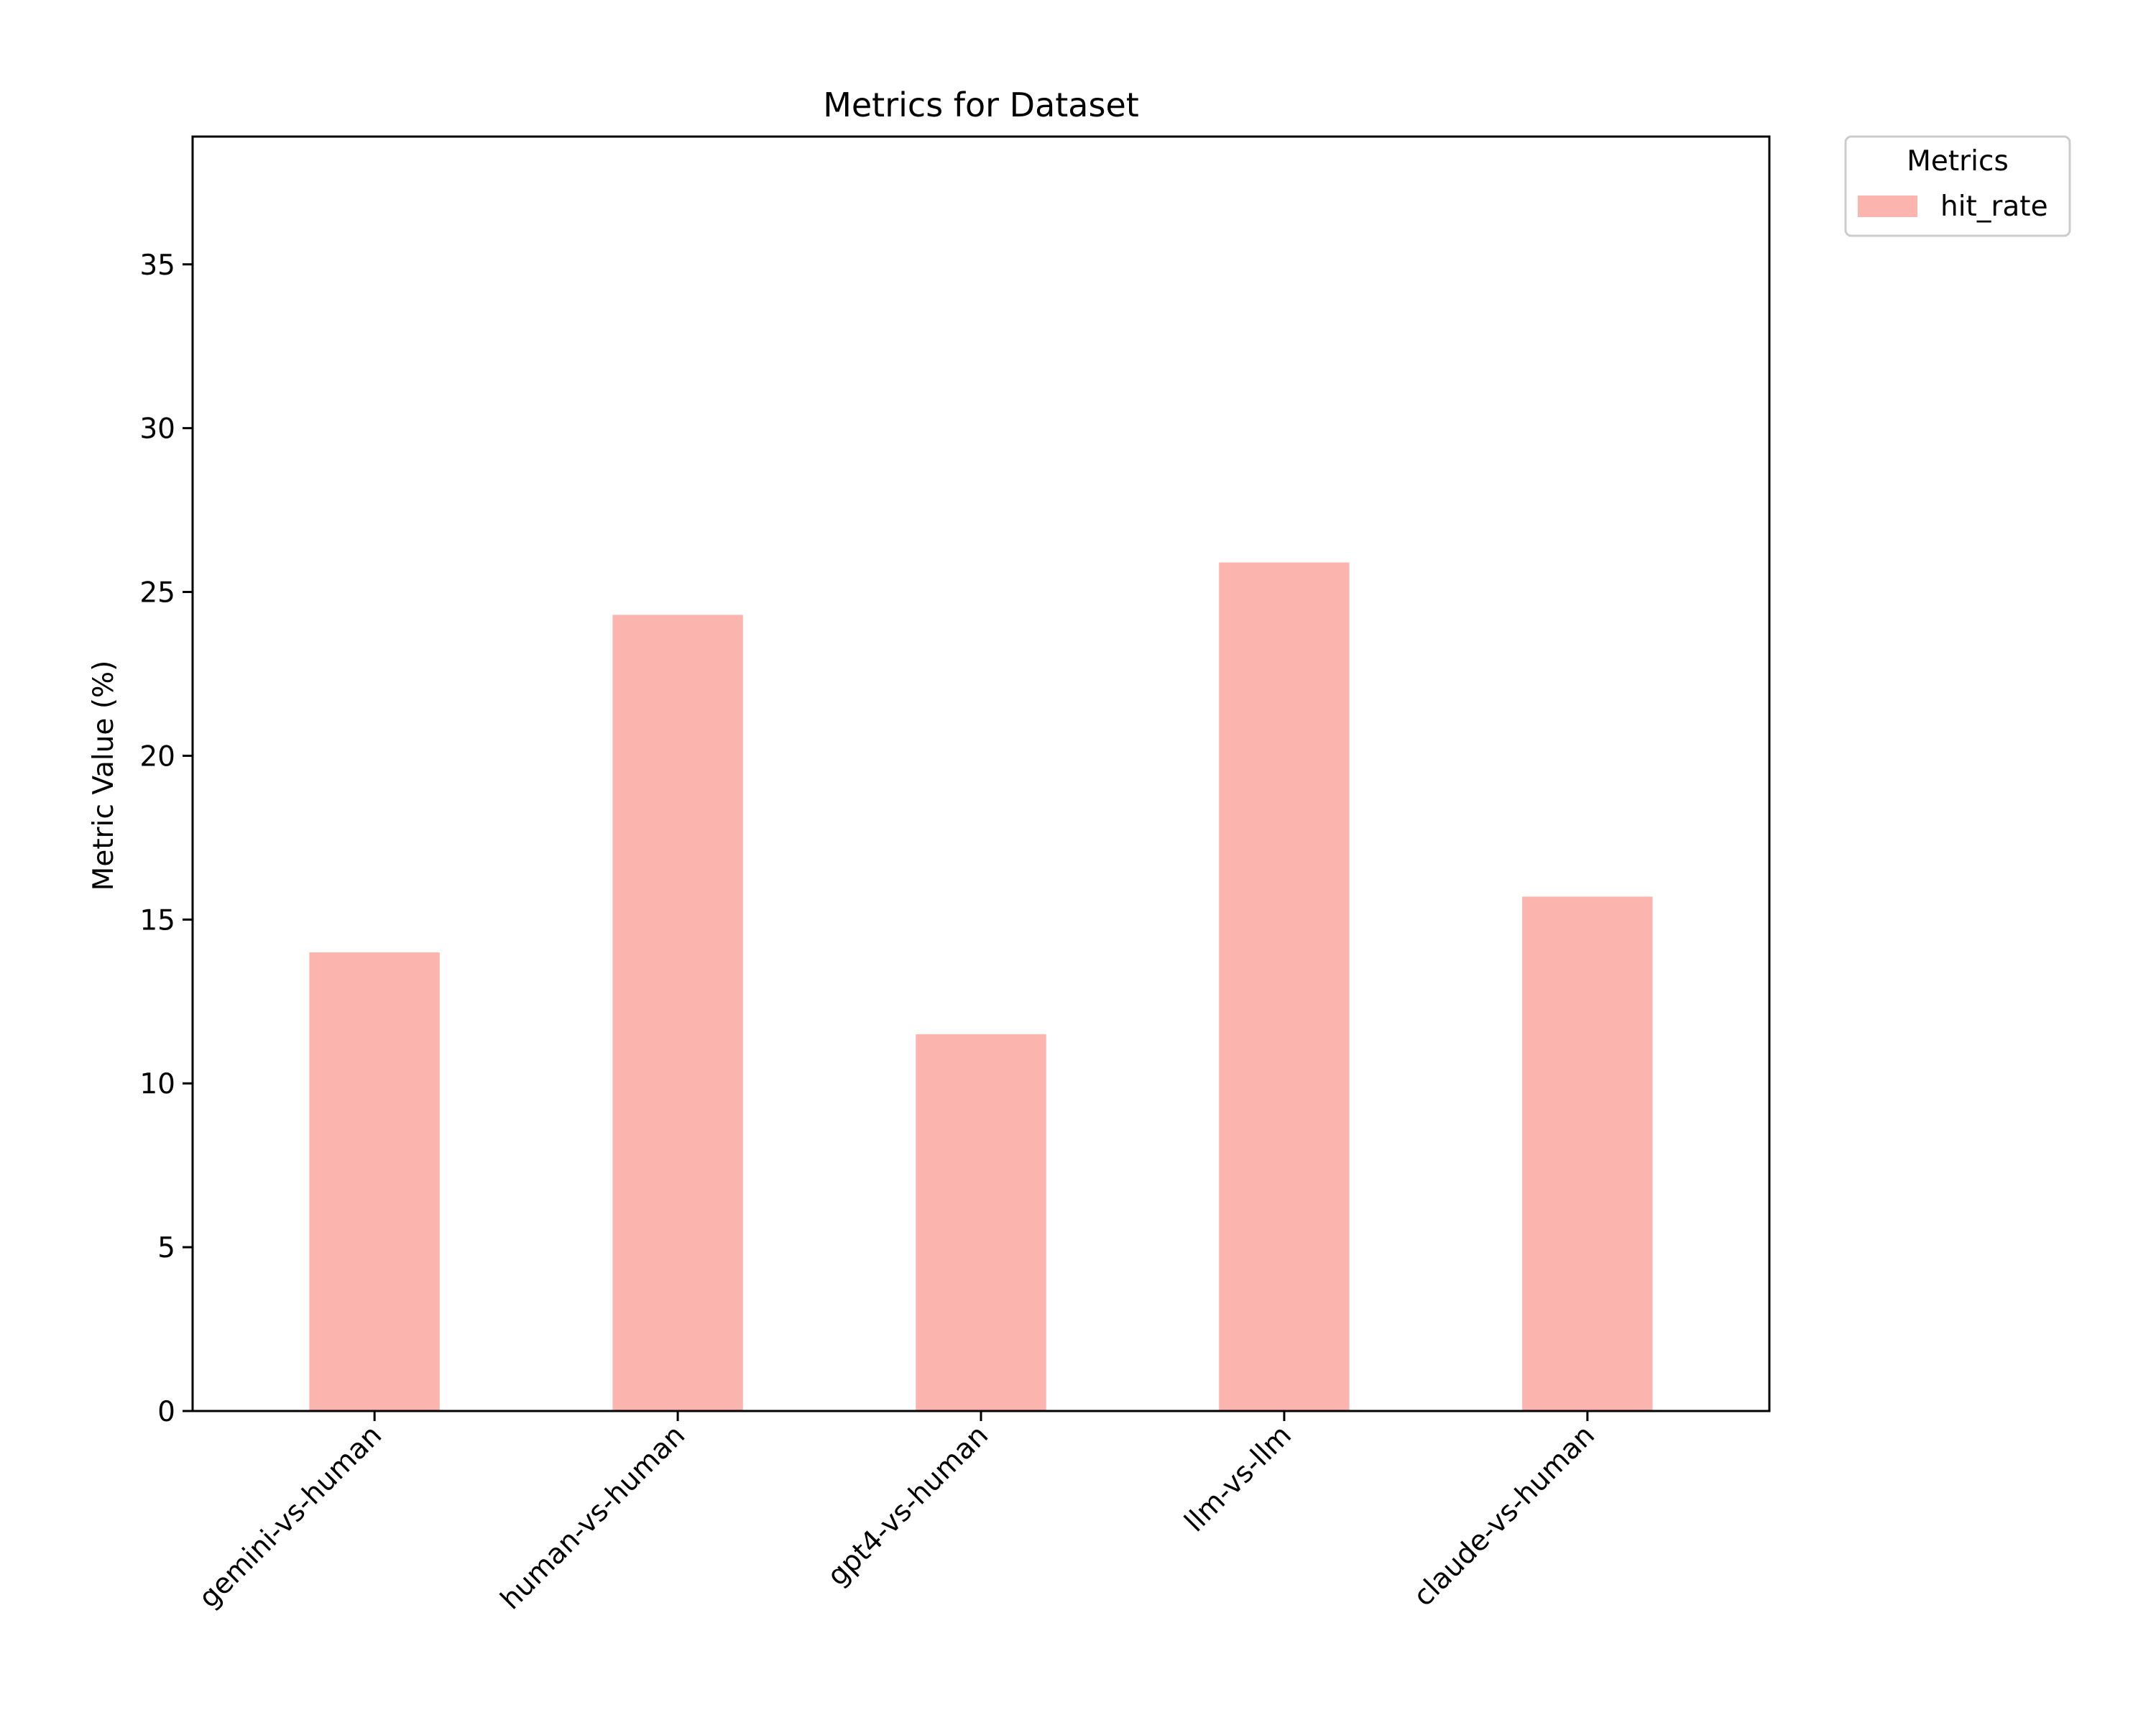  I want to click on y-axis-label: Metric Value (%), so click(104, 776).